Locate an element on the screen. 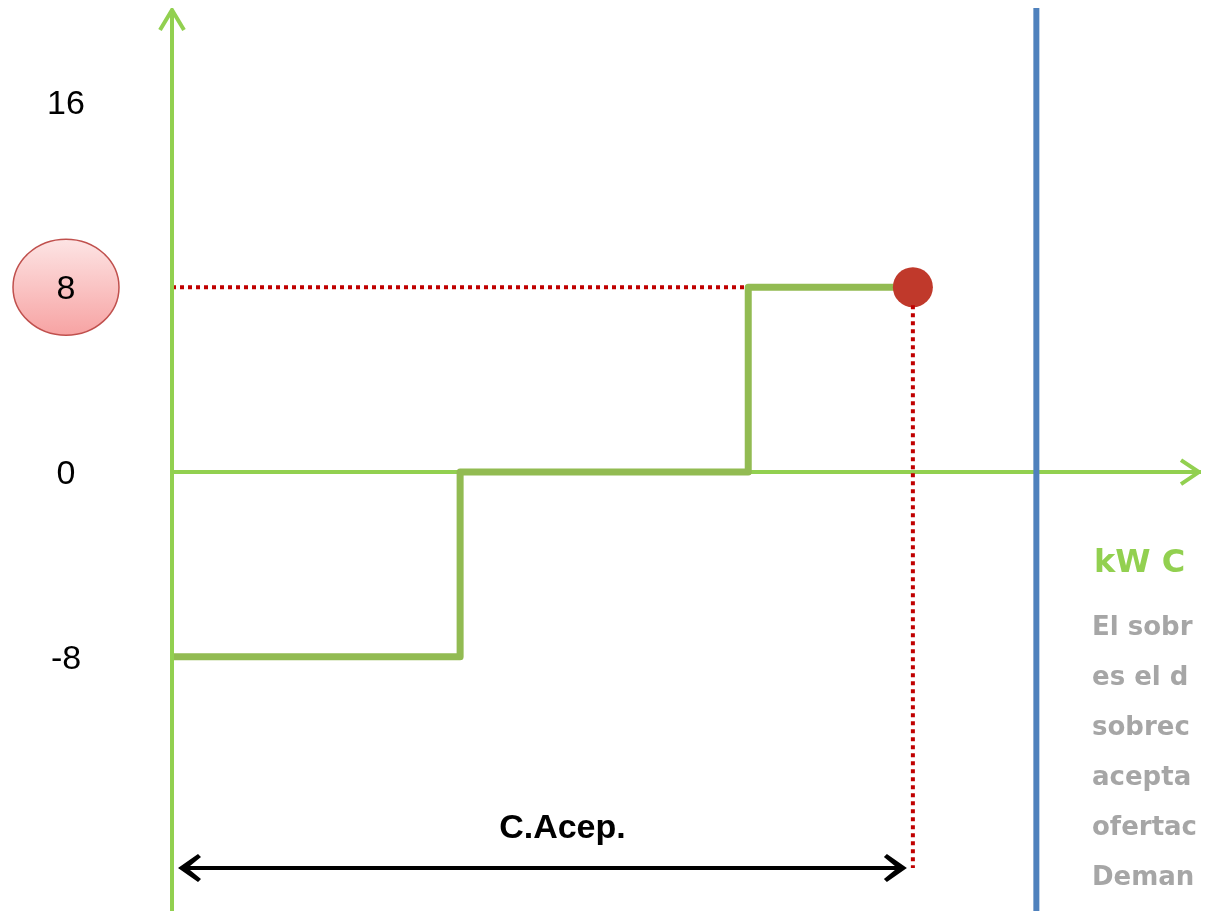  annotation: Deman is located at coordinates (1143, 876).